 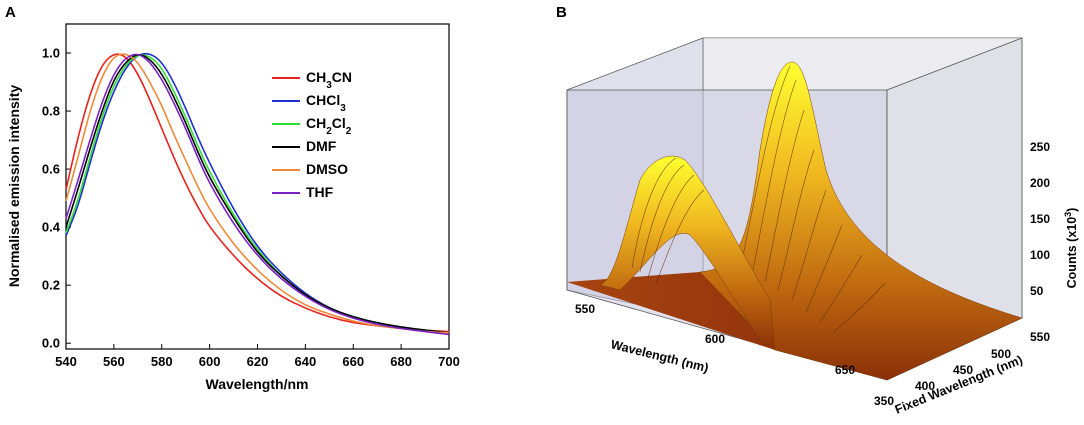 I want to click on x3d-tick-650: 650, so click(x=845, y=370).